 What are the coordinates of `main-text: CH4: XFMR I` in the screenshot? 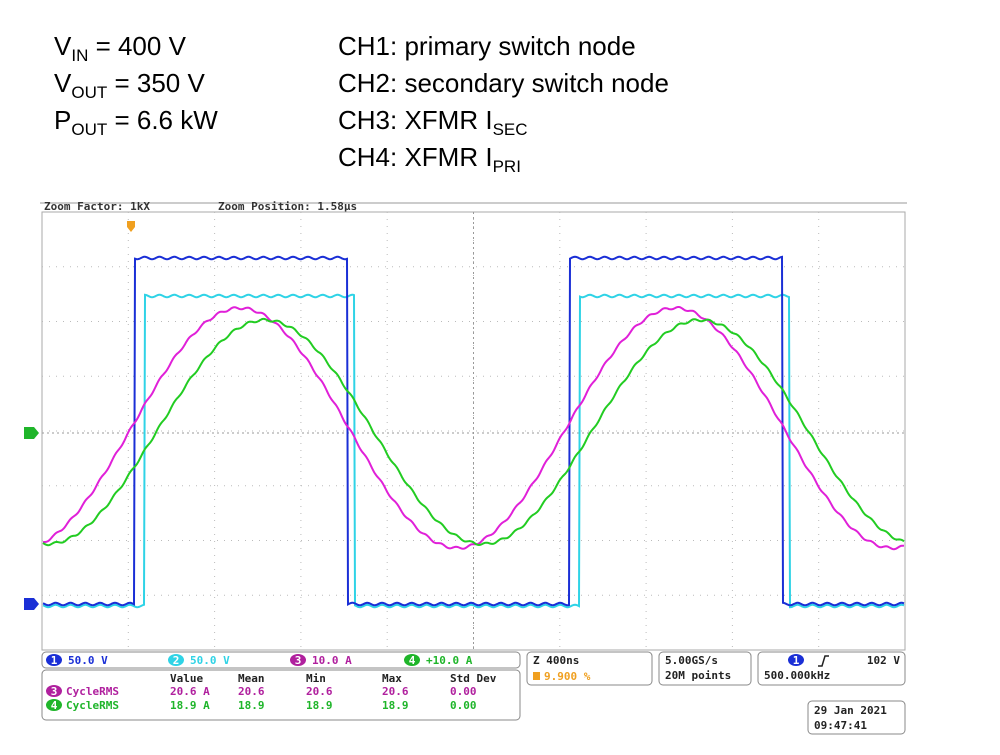 It's located at (415, 157).